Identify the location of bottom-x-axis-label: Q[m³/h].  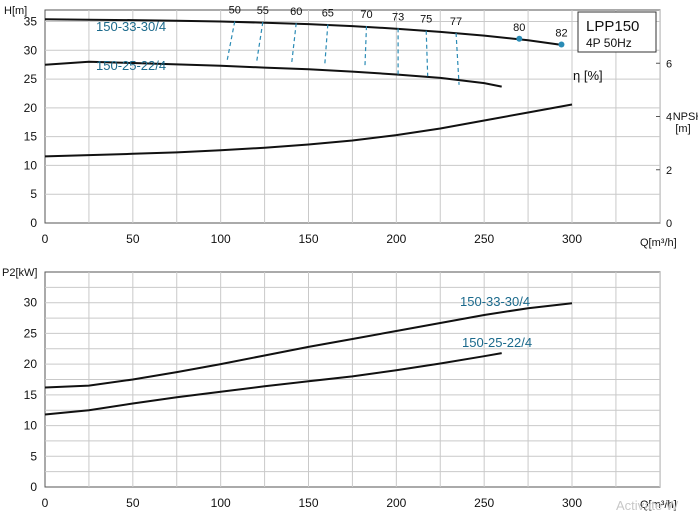
(658, 505).